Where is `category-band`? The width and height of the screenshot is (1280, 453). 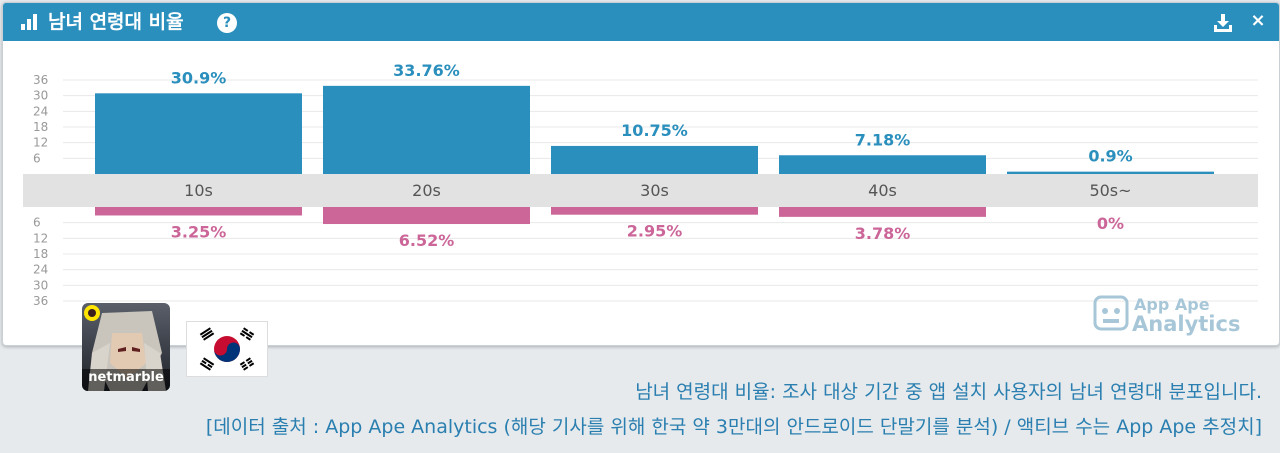 category-band is located at coordinates (640, 190).